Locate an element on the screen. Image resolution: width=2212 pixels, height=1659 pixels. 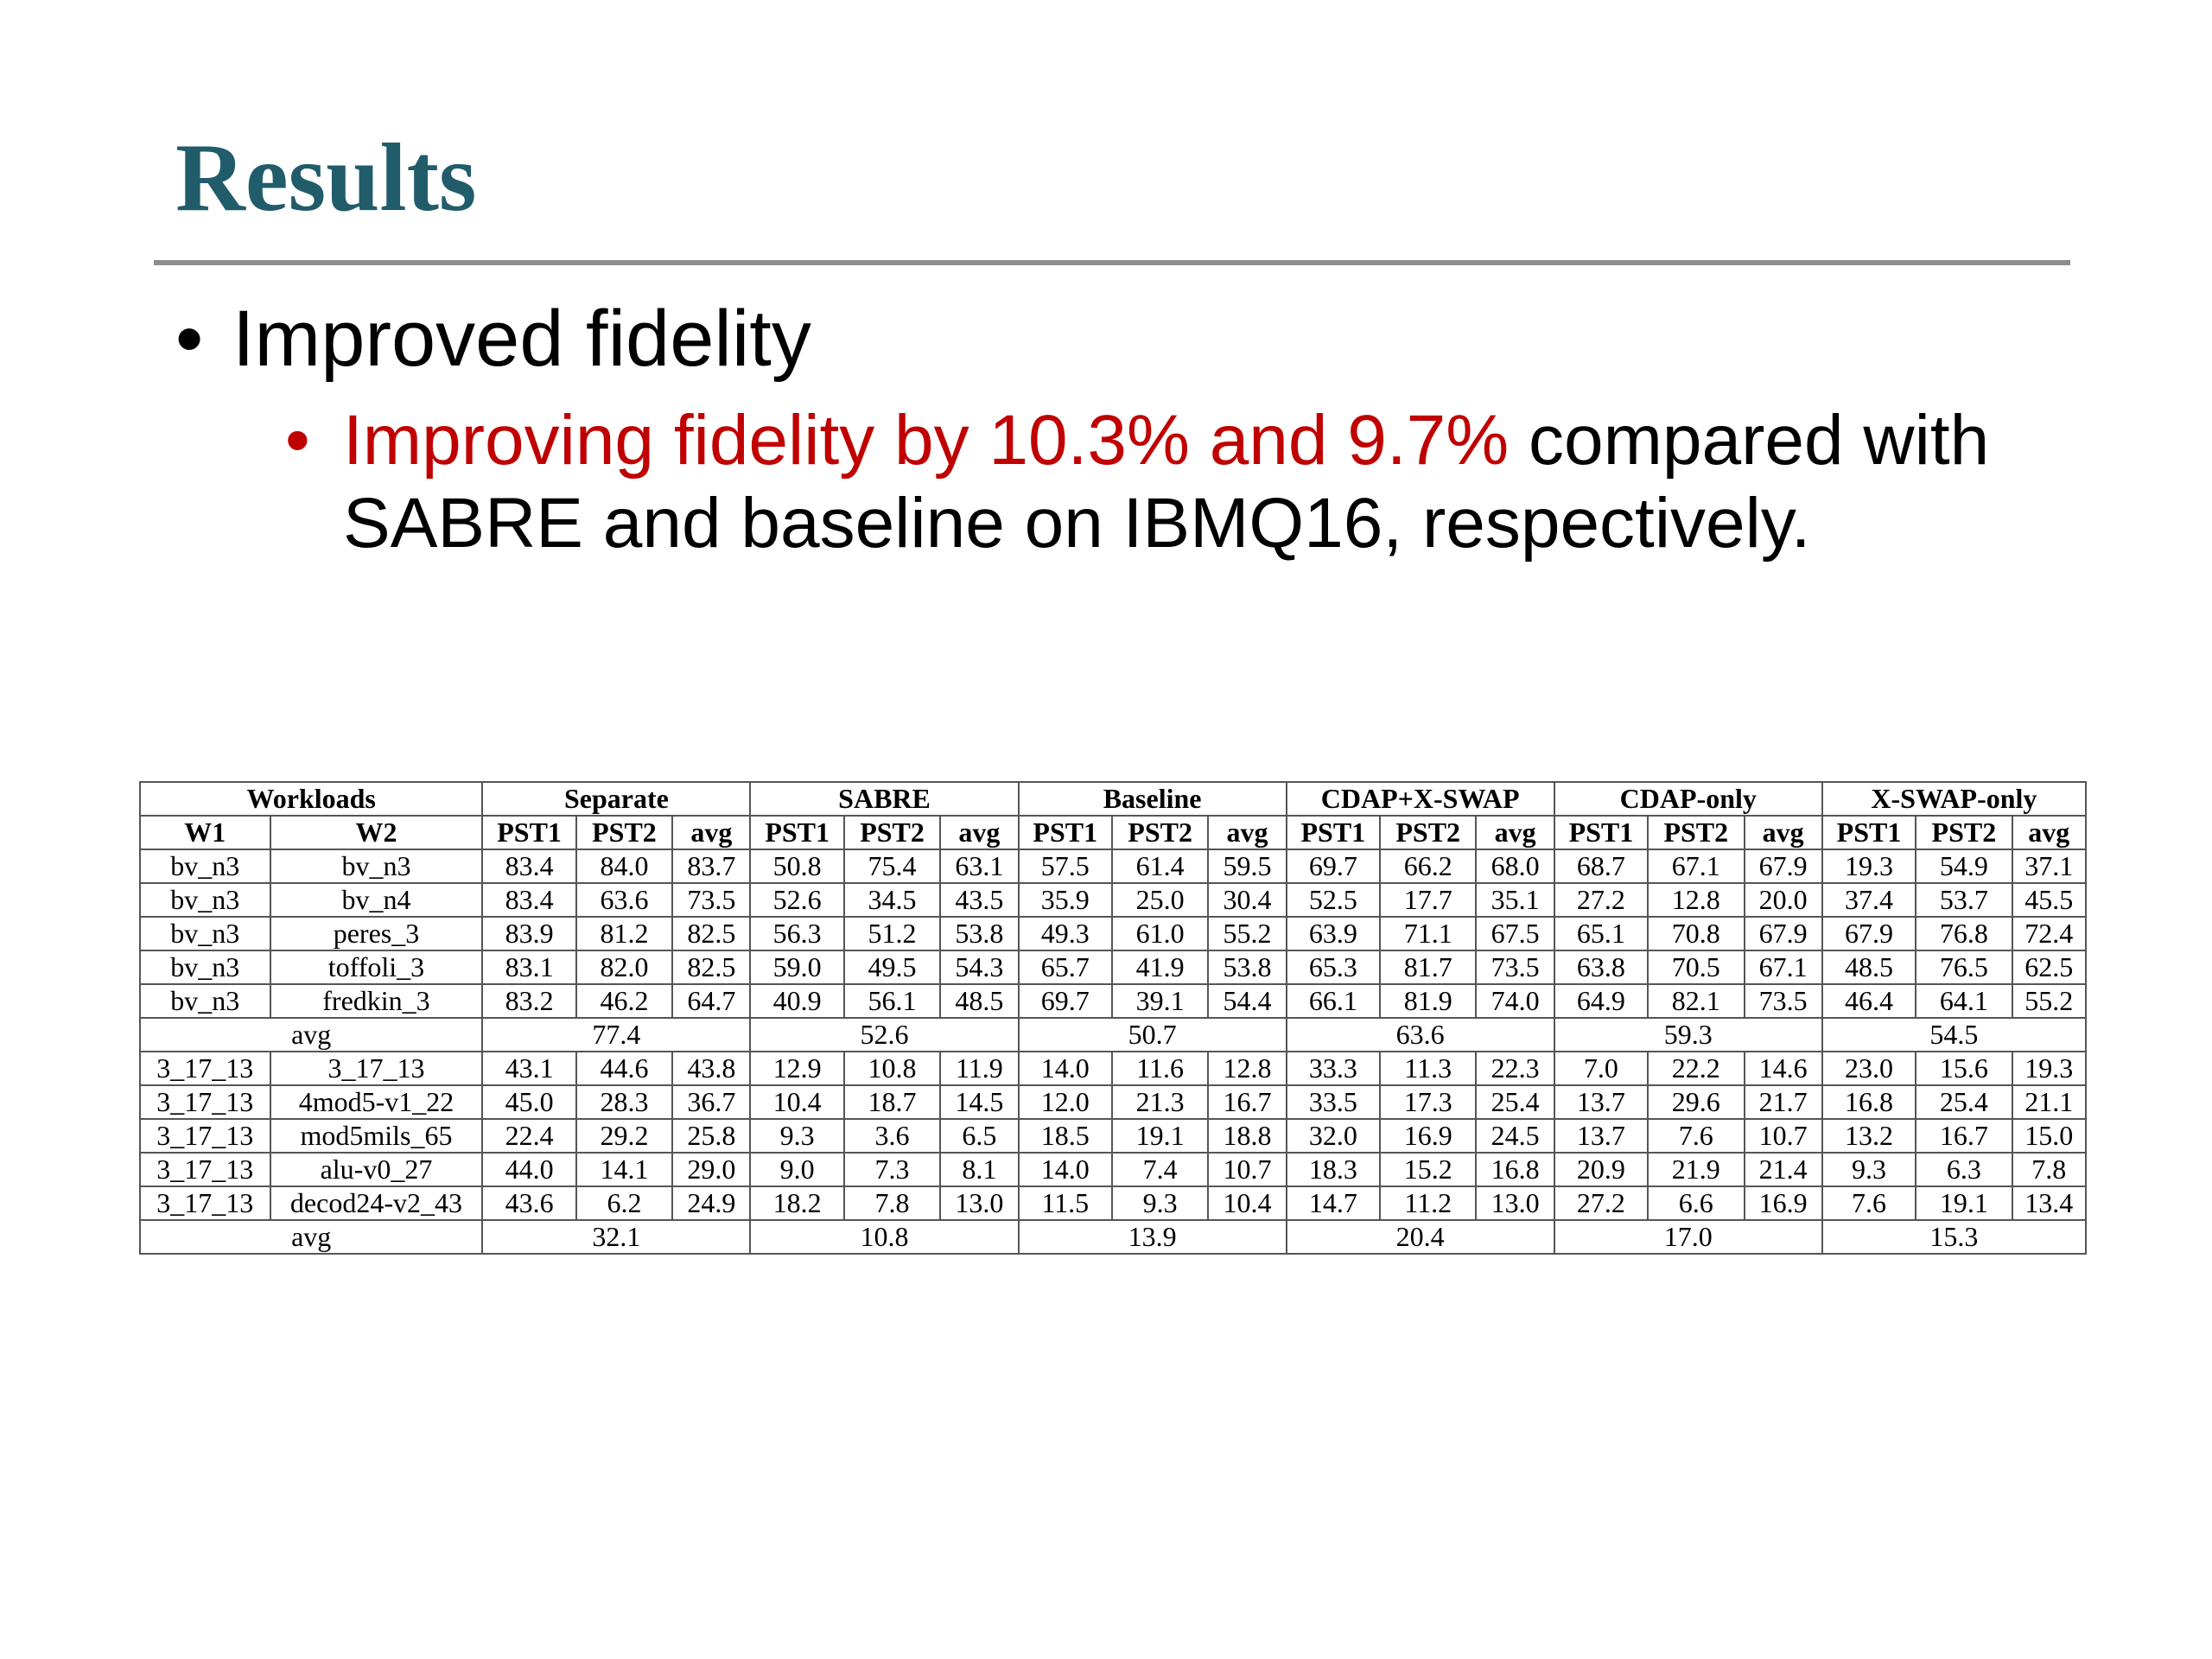
table-cell: 12.0 is located at coordinates (1065, 1102).